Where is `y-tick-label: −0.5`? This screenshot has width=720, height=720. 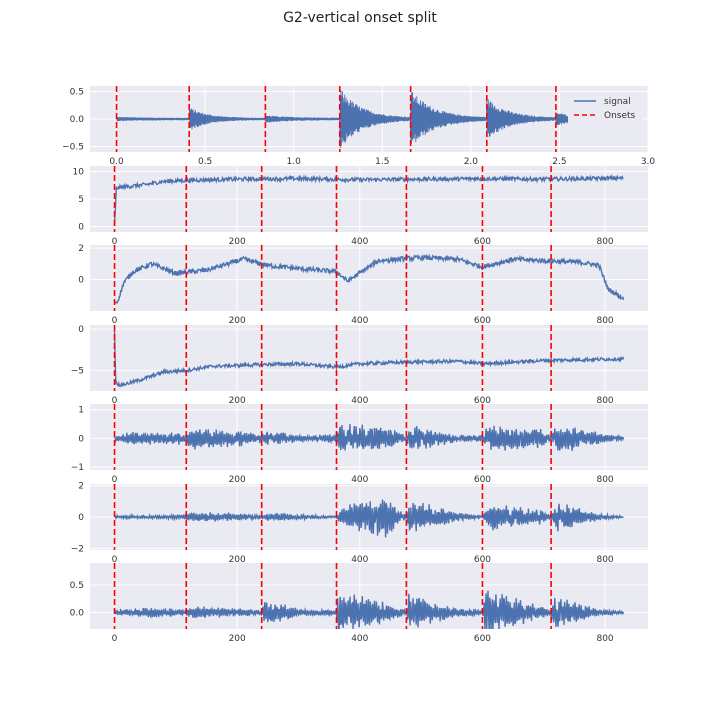
y-tick-label: −0.5 is located at coordinates (73, 148).